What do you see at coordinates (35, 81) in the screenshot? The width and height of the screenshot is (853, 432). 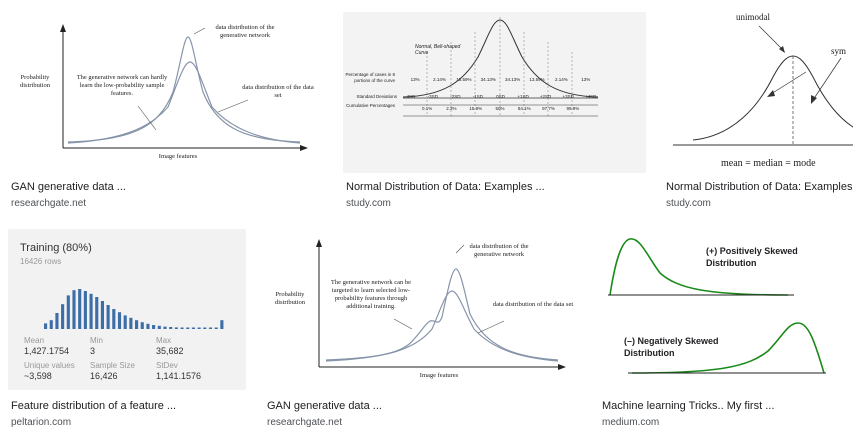 I see `gan1-ylabel: Probability distribution` at bounding box center [35, 81].